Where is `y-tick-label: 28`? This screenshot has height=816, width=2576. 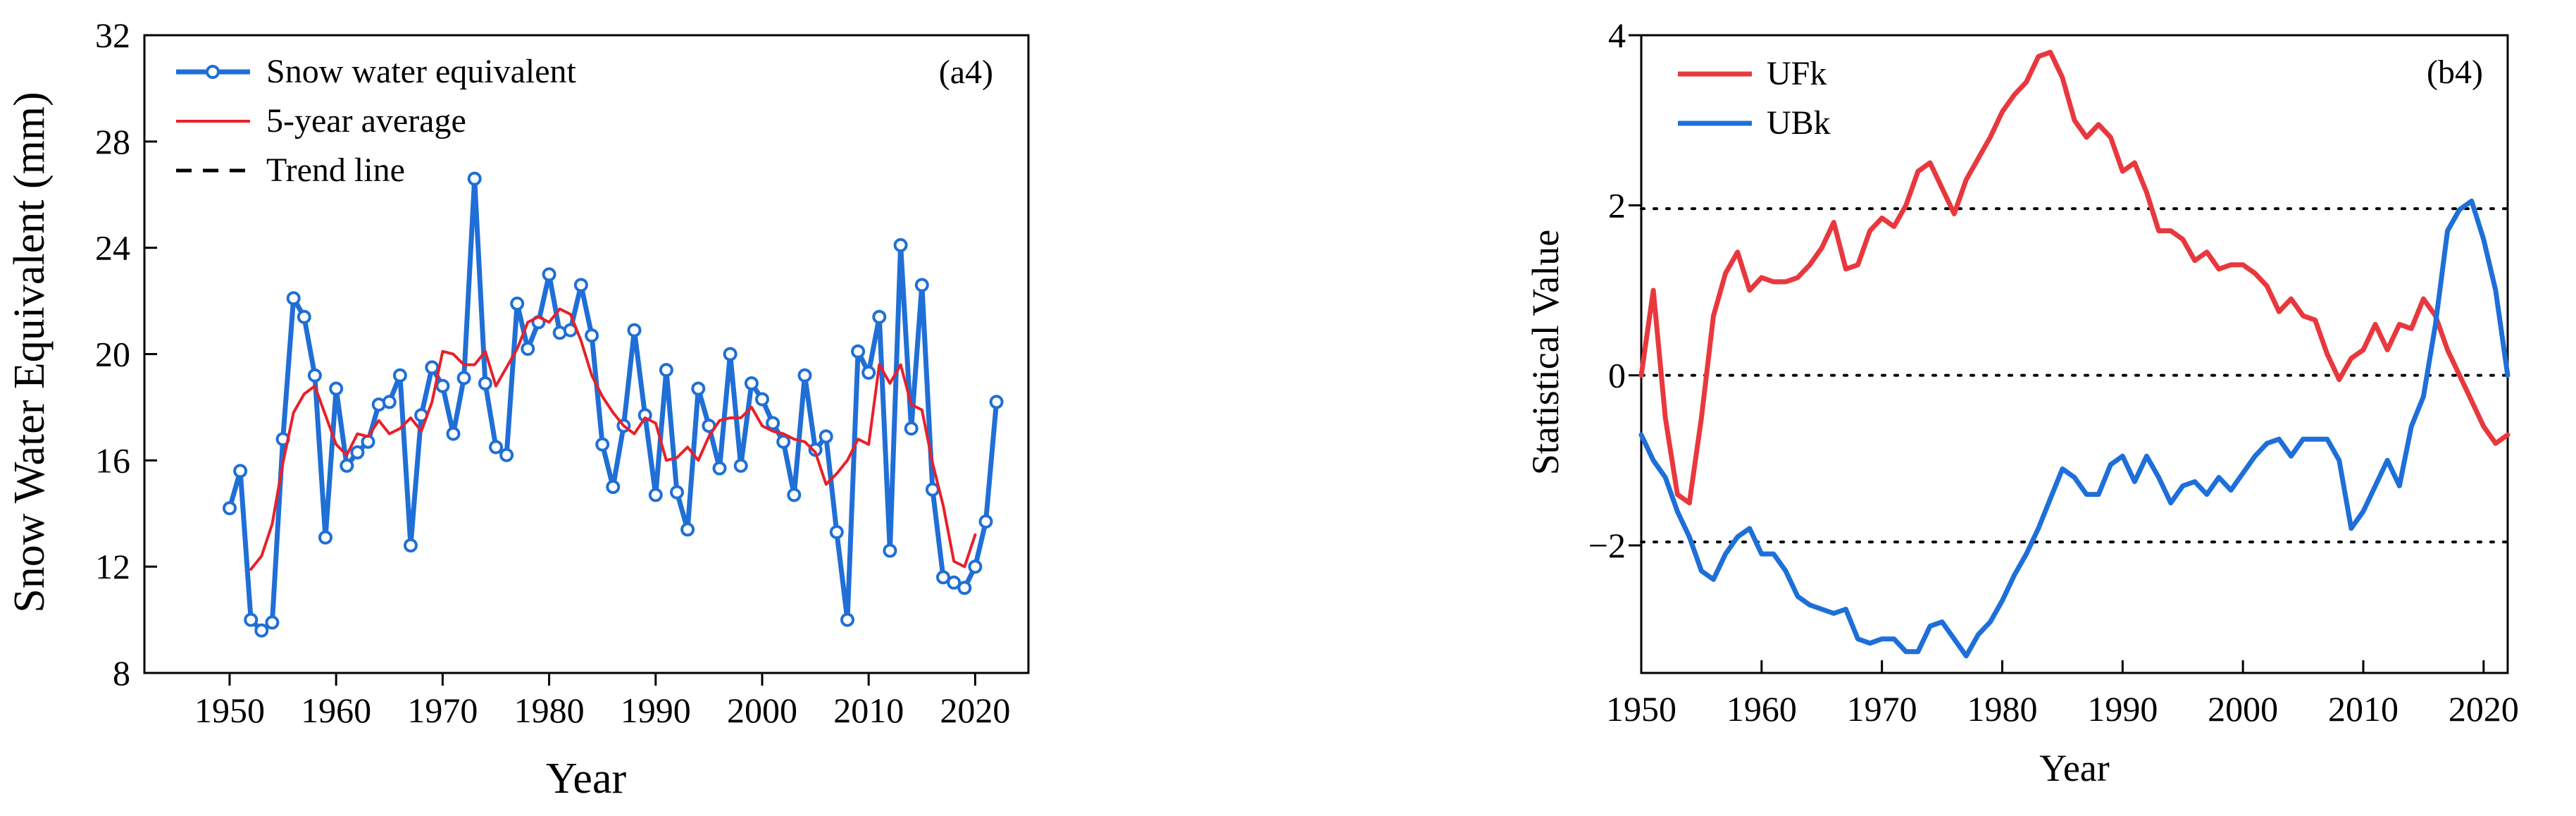
y-tick-label: 28 is located at coordinates (112, 141).